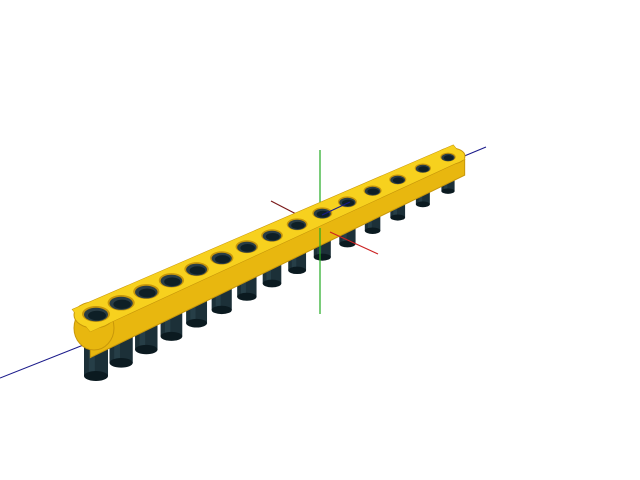  Describe the element at coordinates (349, 257) in the screenshot. I see `axes-front` at that location.